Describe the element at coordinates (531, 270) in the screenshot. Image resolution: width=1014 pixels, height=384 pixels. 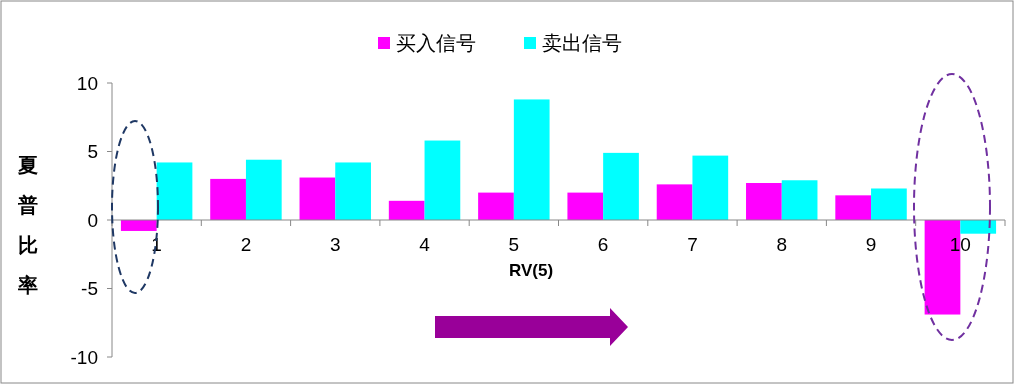
I see `x-axis-title: RV(5)` at that location.